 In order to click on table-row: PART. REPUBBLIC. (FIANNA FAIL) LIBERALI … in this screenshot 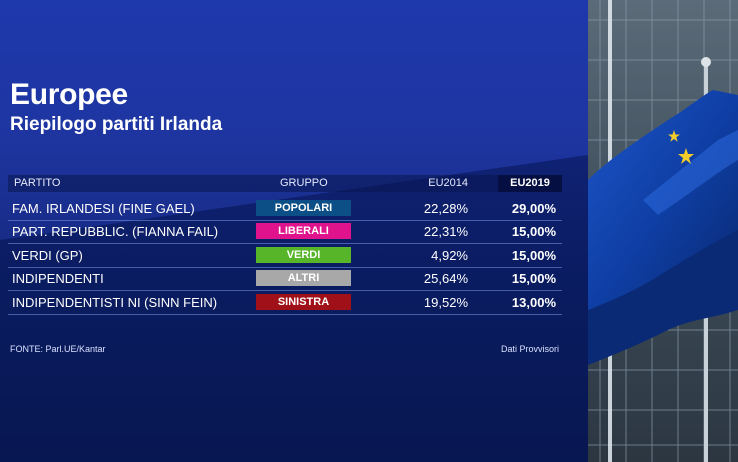, I will do `click(285, 232)`.